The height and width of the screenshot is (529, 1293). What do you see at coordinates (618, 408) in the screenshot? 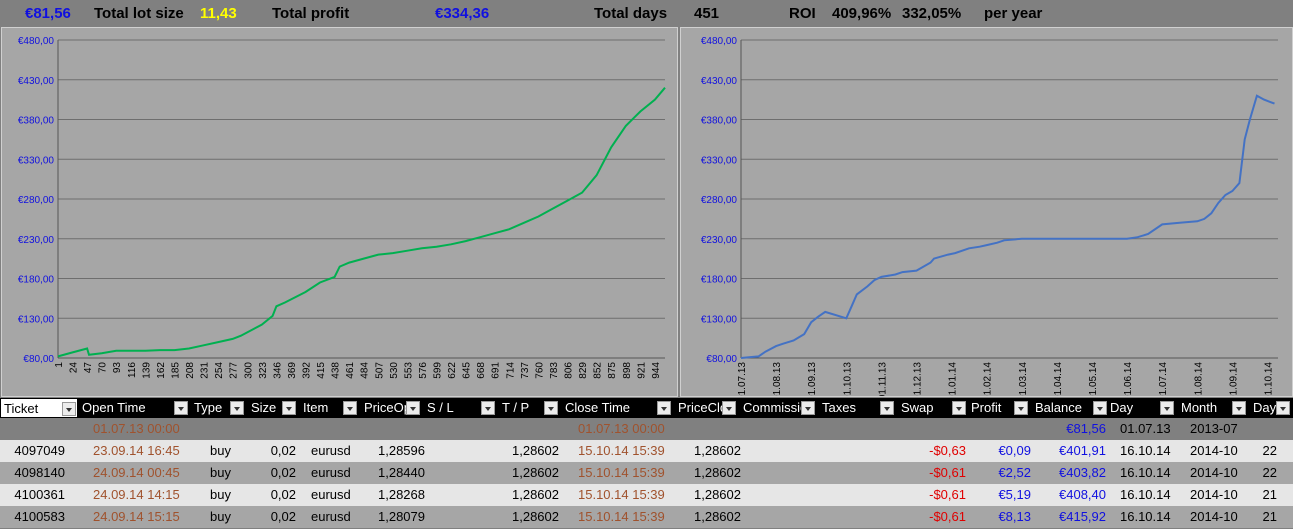
I see `column-header: Close Time` at bounding box center [618, 408].